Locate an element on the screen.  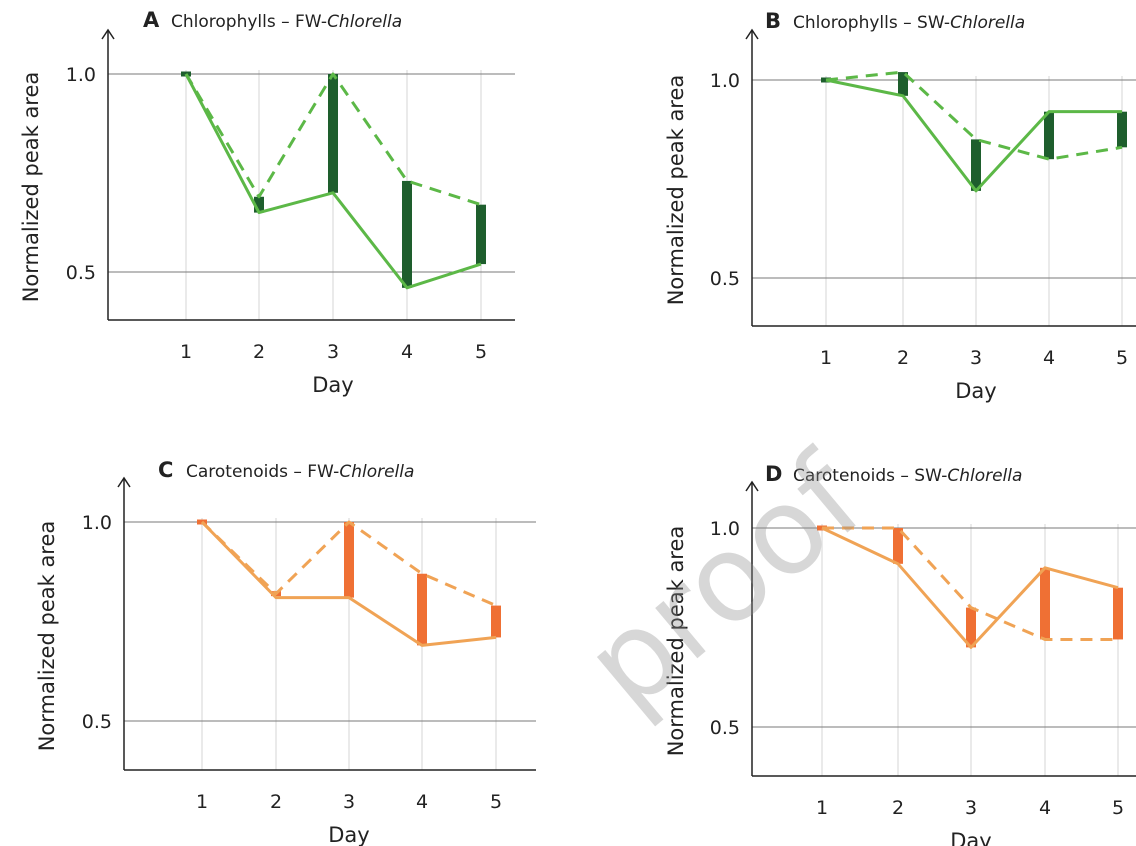
panel-title: Carotenoids – FW-Chlorella is located at coordinates (300, 472).